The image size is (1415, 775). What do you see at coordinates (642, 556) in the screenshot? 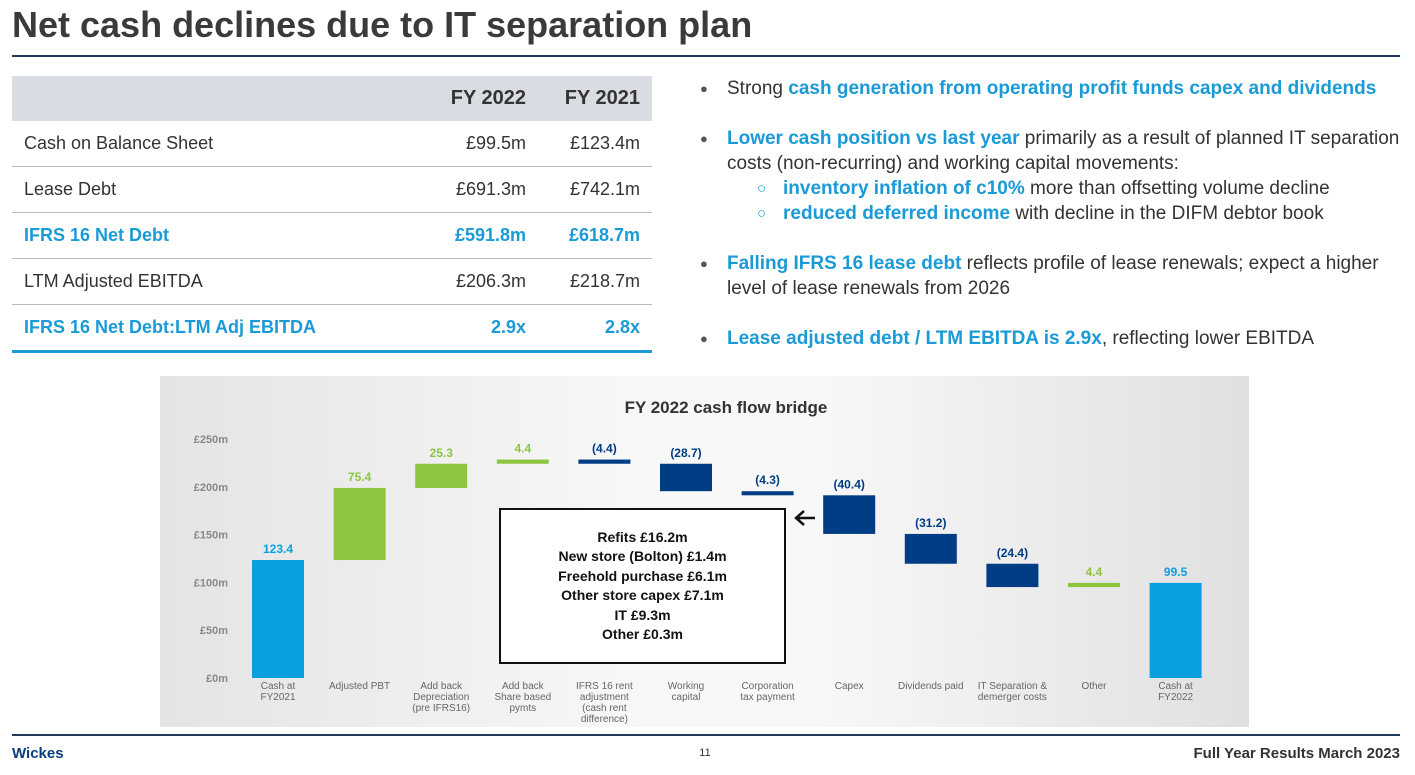
I see `annotation-line: New store (Bolton) £1.4m` at bounding box center [642, 556].